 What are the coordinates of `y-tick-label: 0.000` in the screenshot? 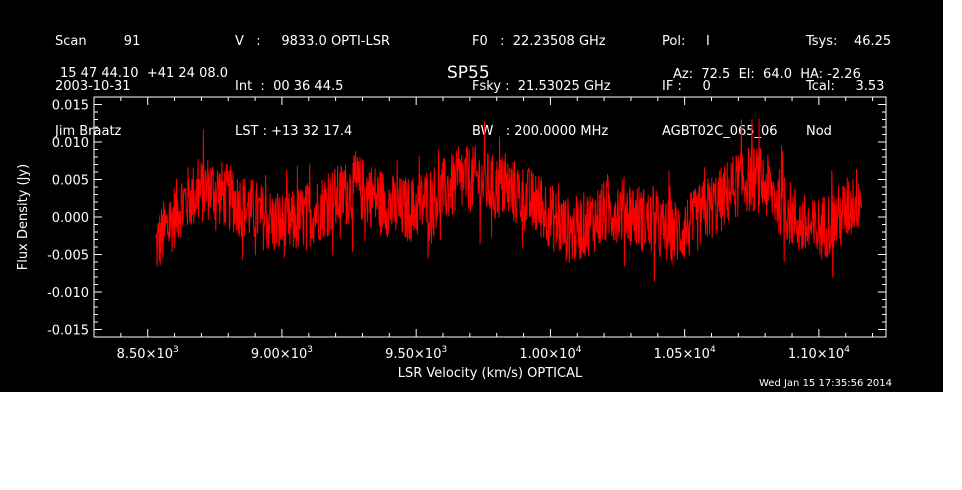 It's located at (70, 218).